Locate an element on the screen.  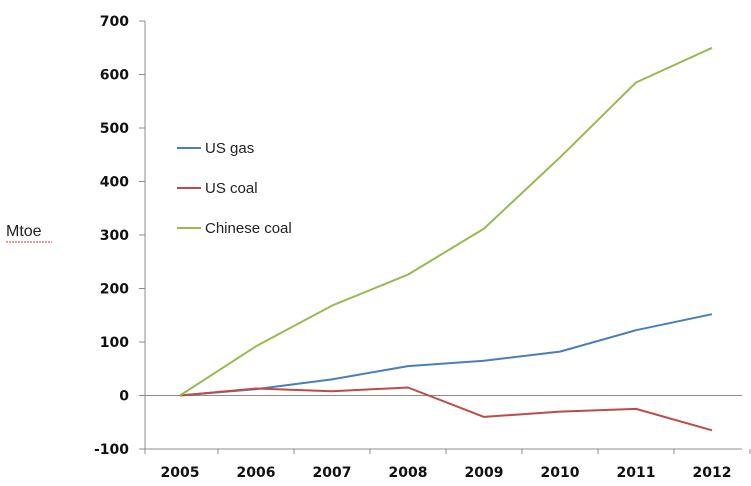
y-tick-label: 200 is located at coordinates (114, 290).